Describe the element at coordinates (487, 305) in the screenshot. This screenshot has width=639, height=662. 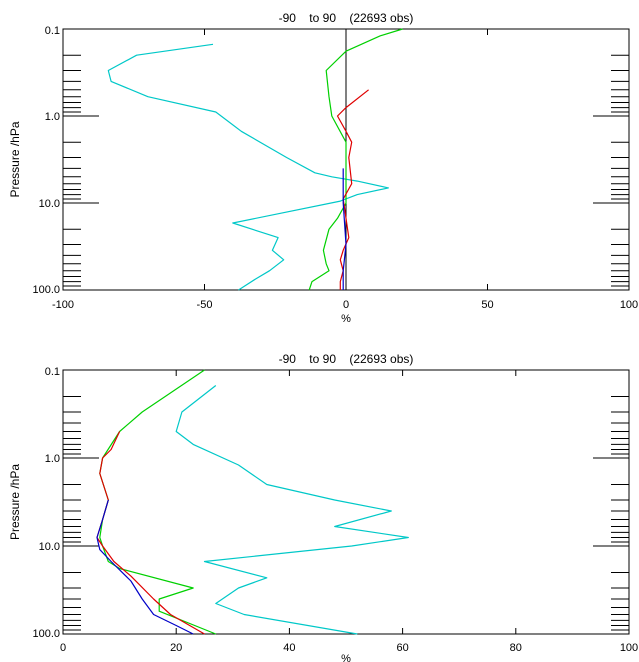
I see `x-tick-label: 50` at that location.